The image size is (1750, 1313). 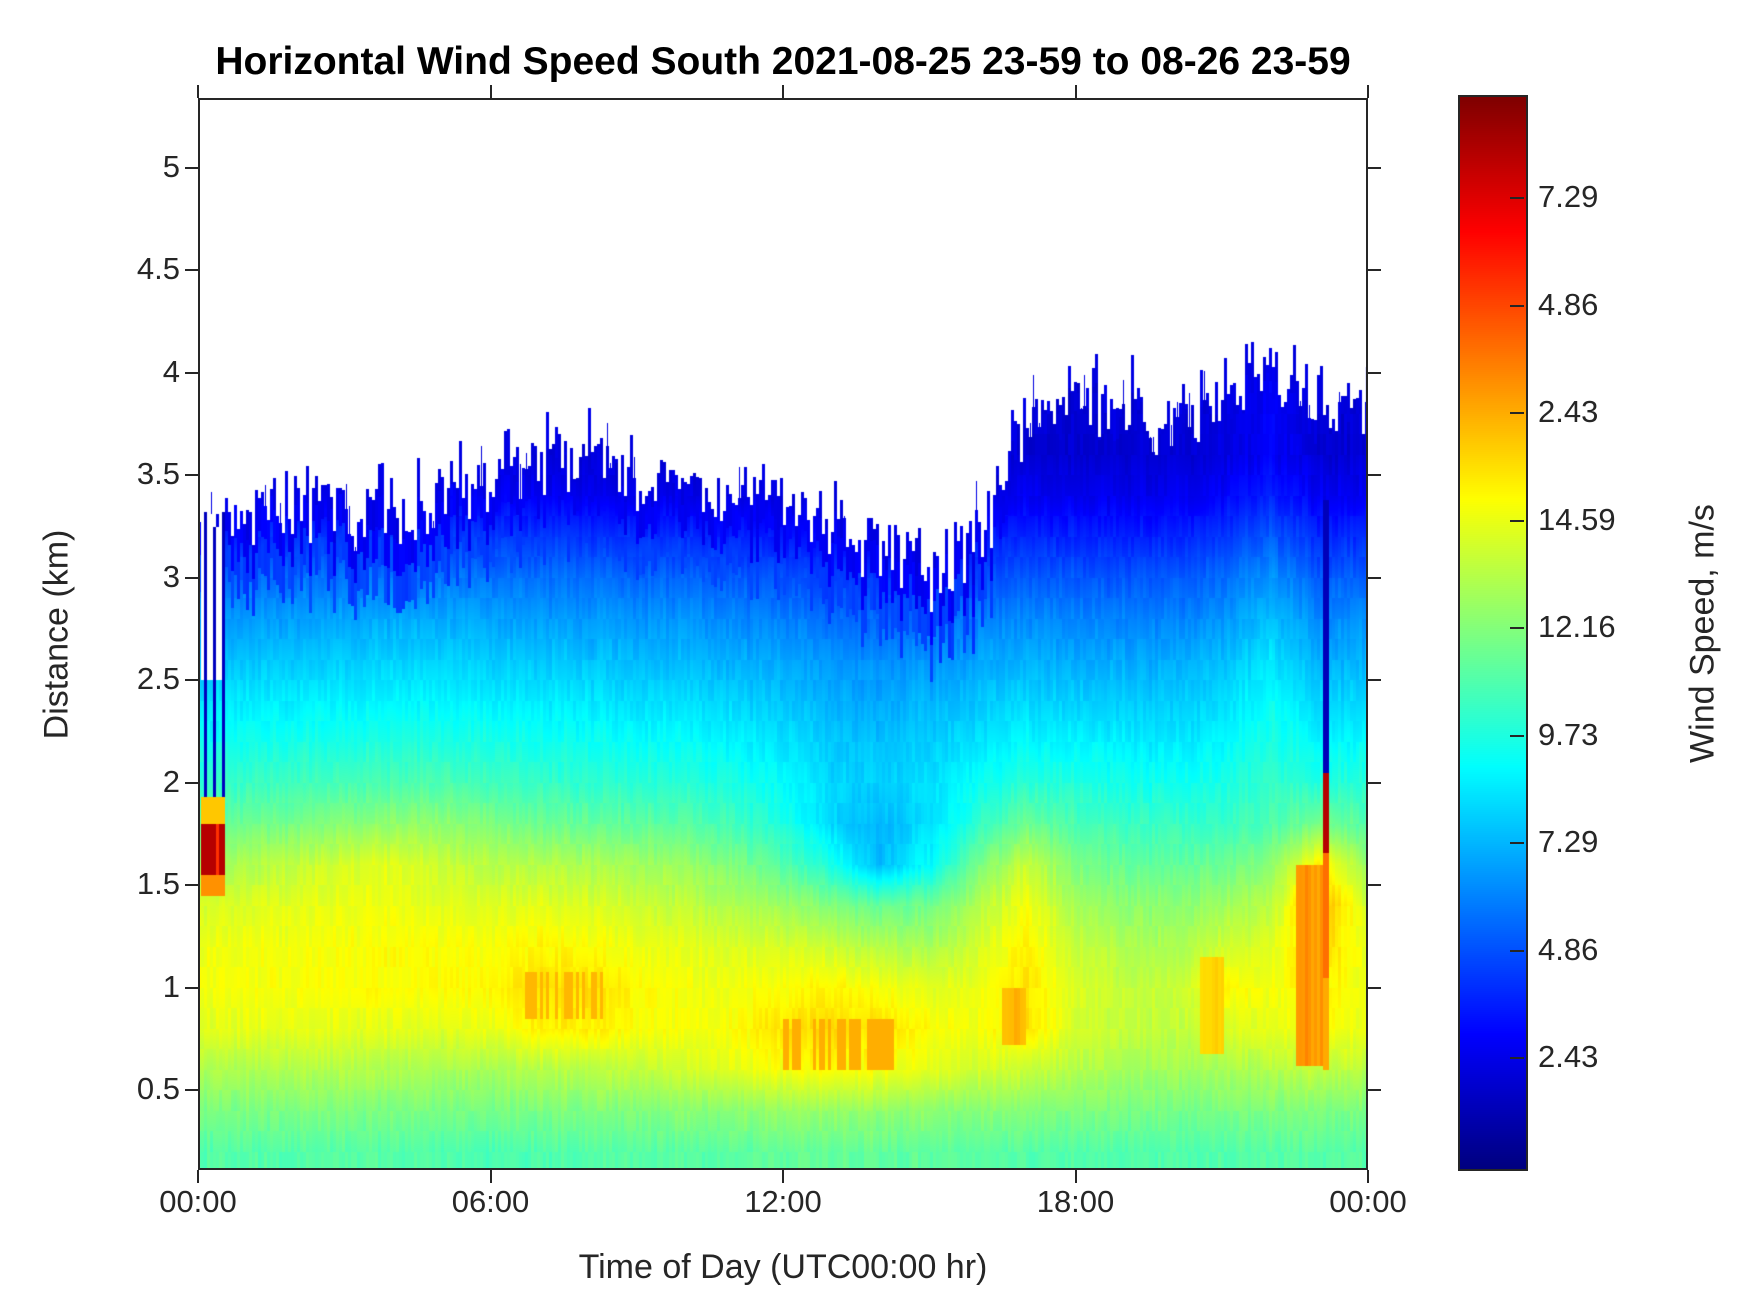 What do you see at coordinates (56, 634) in the screenshot?
I see `y-axis-label: Distance (km)` at bounding box center [56, 634].